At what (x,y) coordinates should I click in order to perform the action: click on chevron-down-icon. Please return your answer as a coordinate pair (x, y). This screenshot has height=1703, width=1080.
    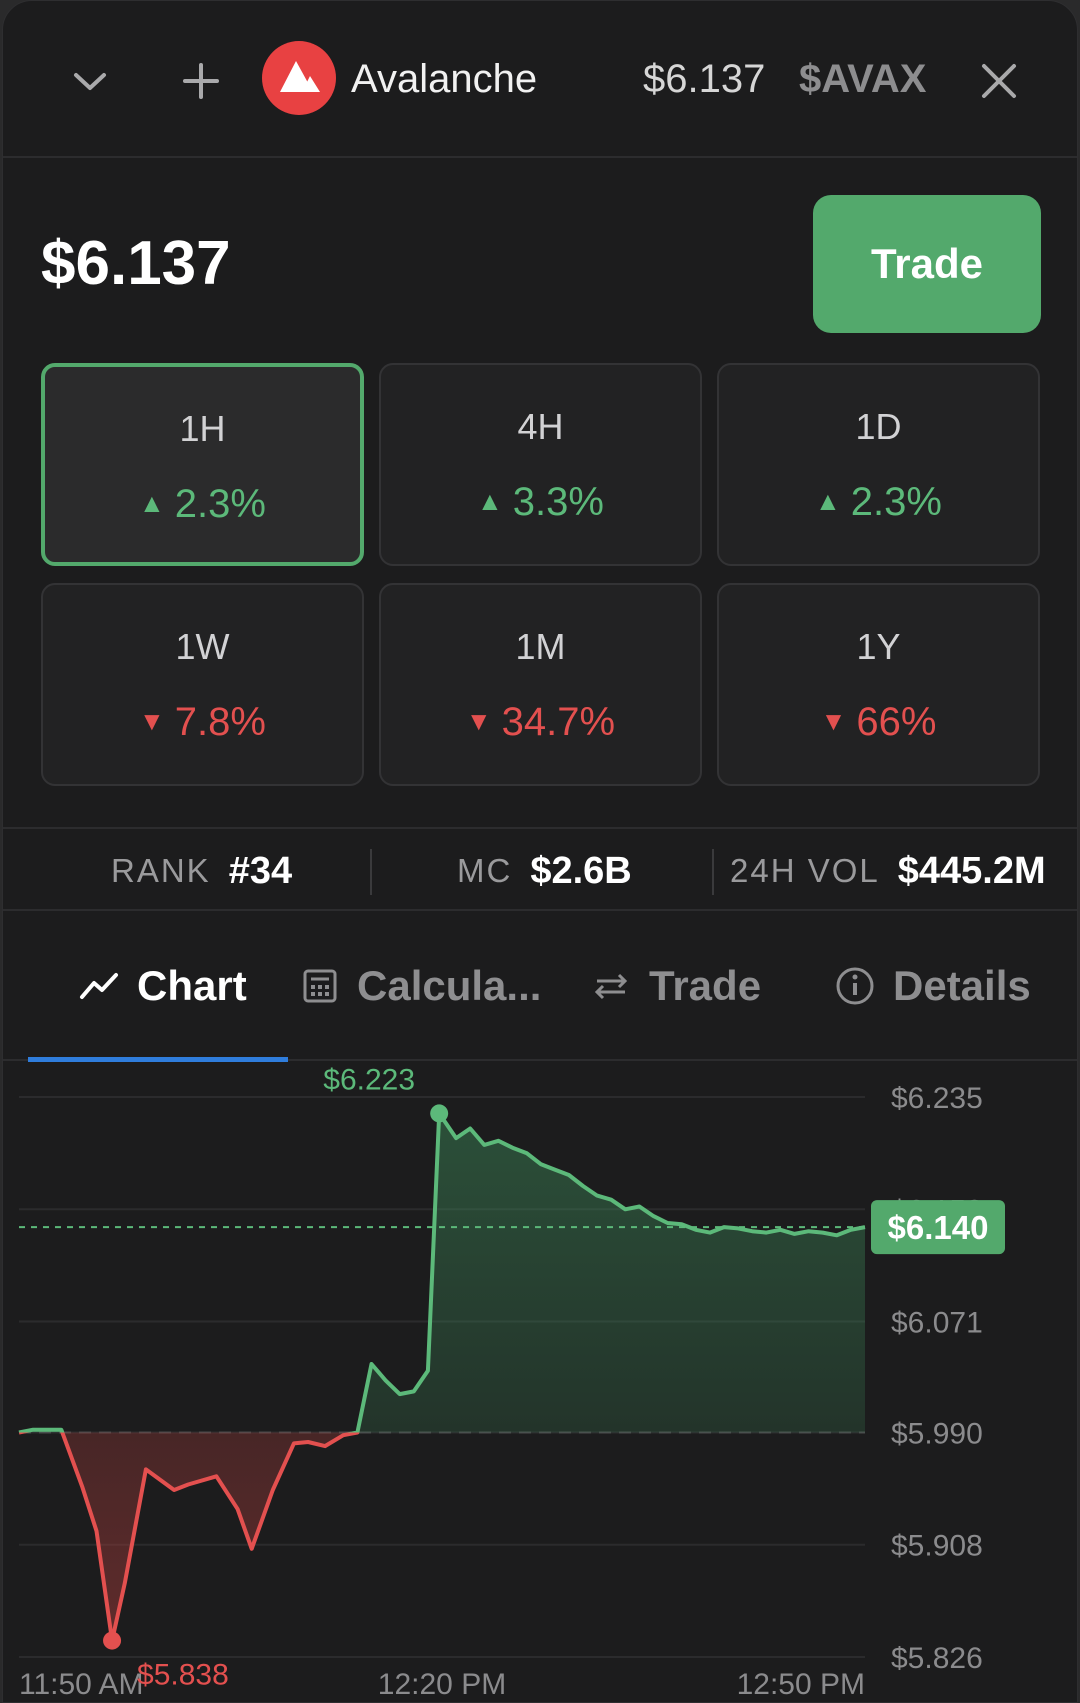
    Looking at the image, I should click on (90, 81).